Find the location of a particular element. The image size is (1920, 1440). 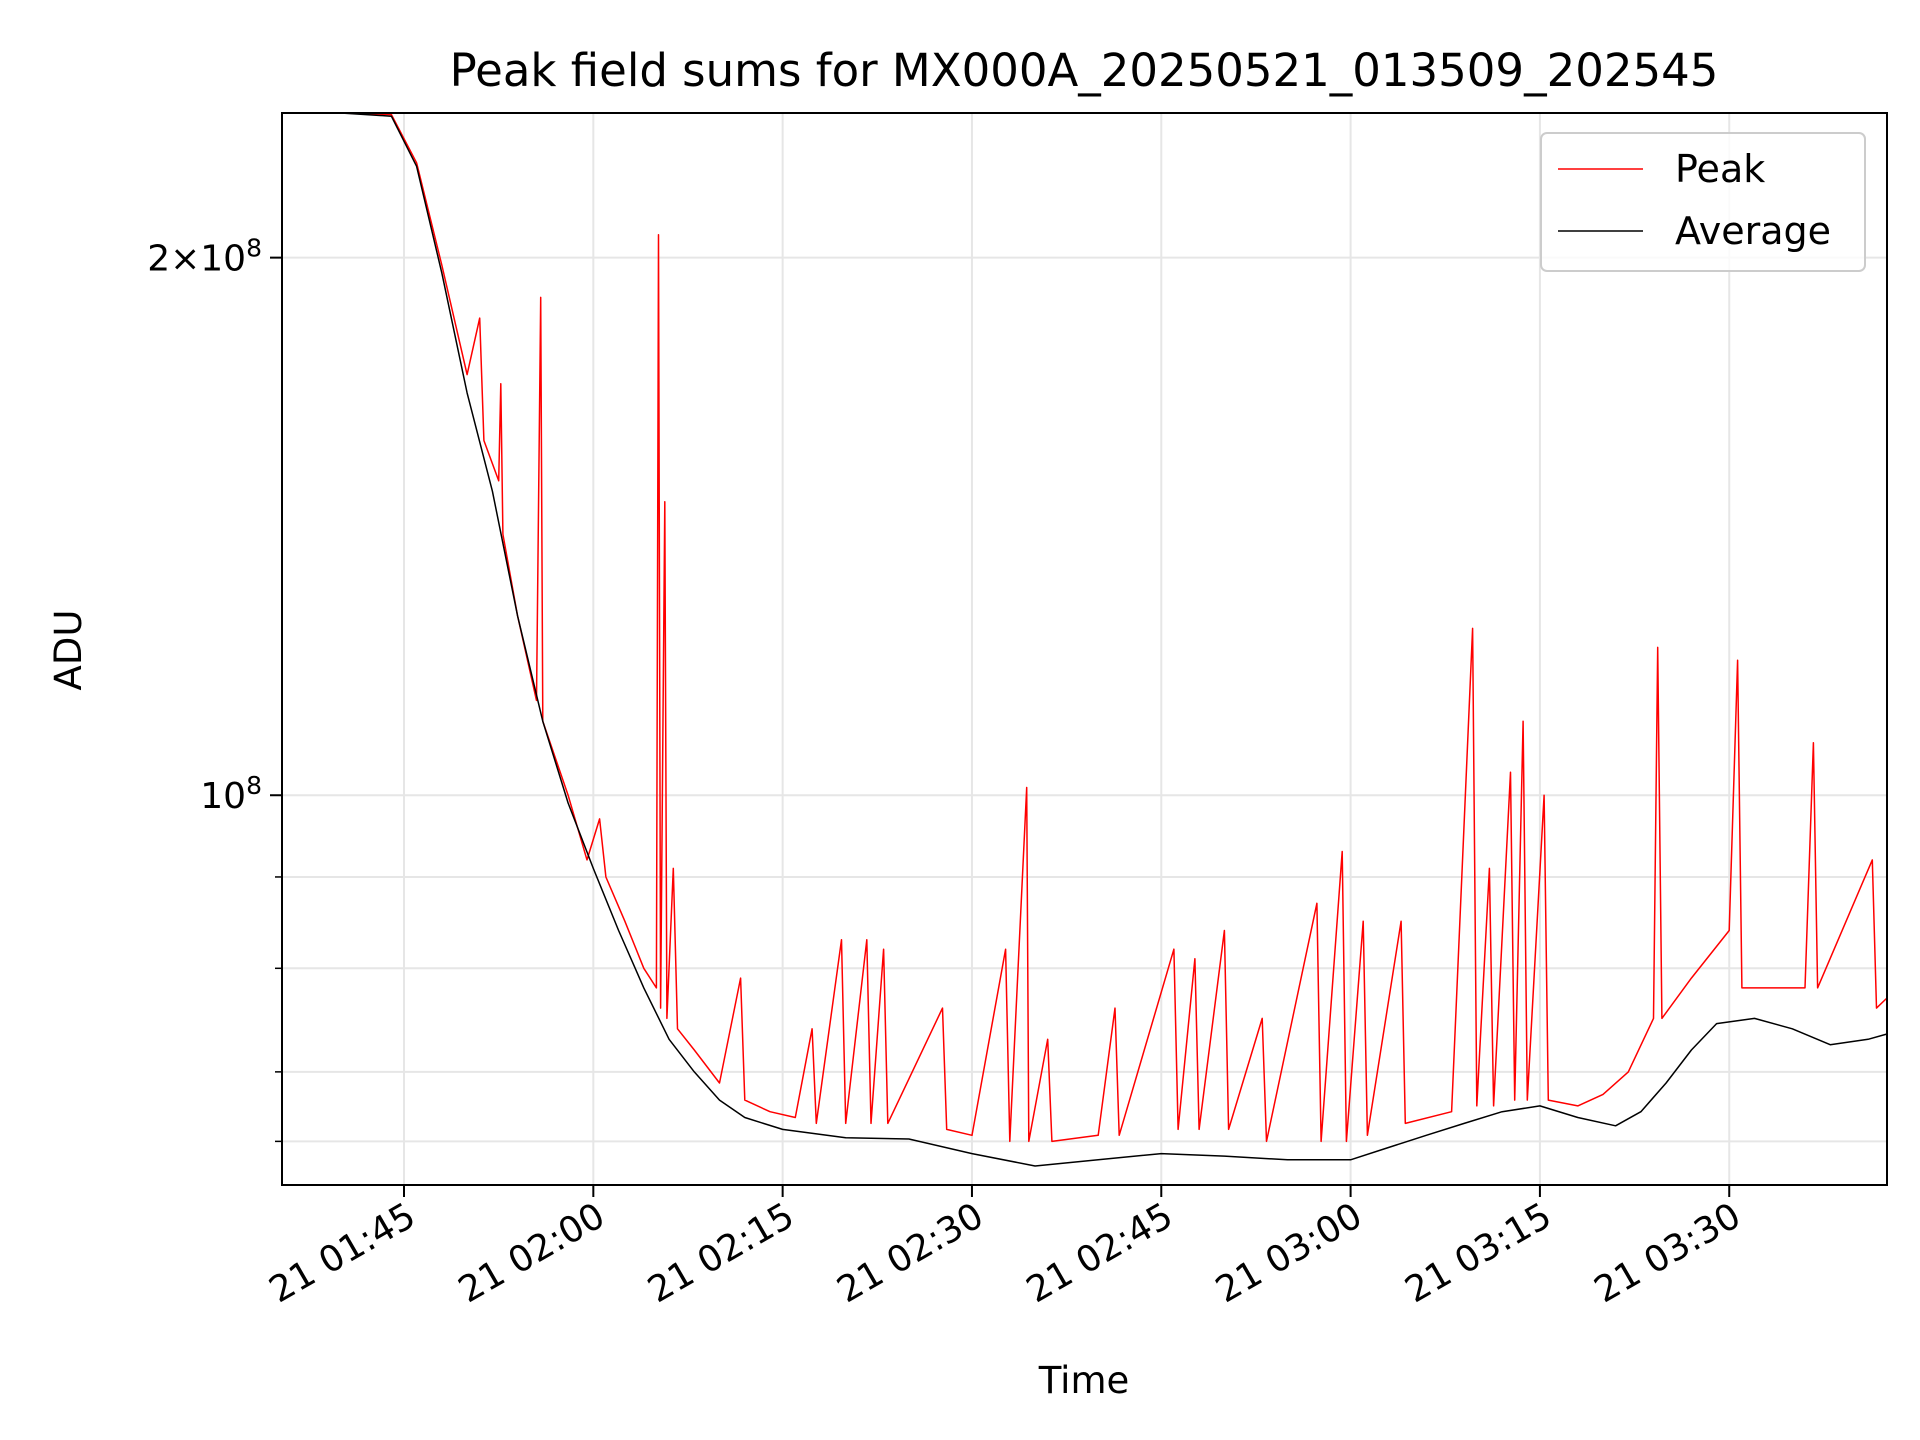

x-tick-label: 21 02:45 is located at coordinates (1100, 1253).